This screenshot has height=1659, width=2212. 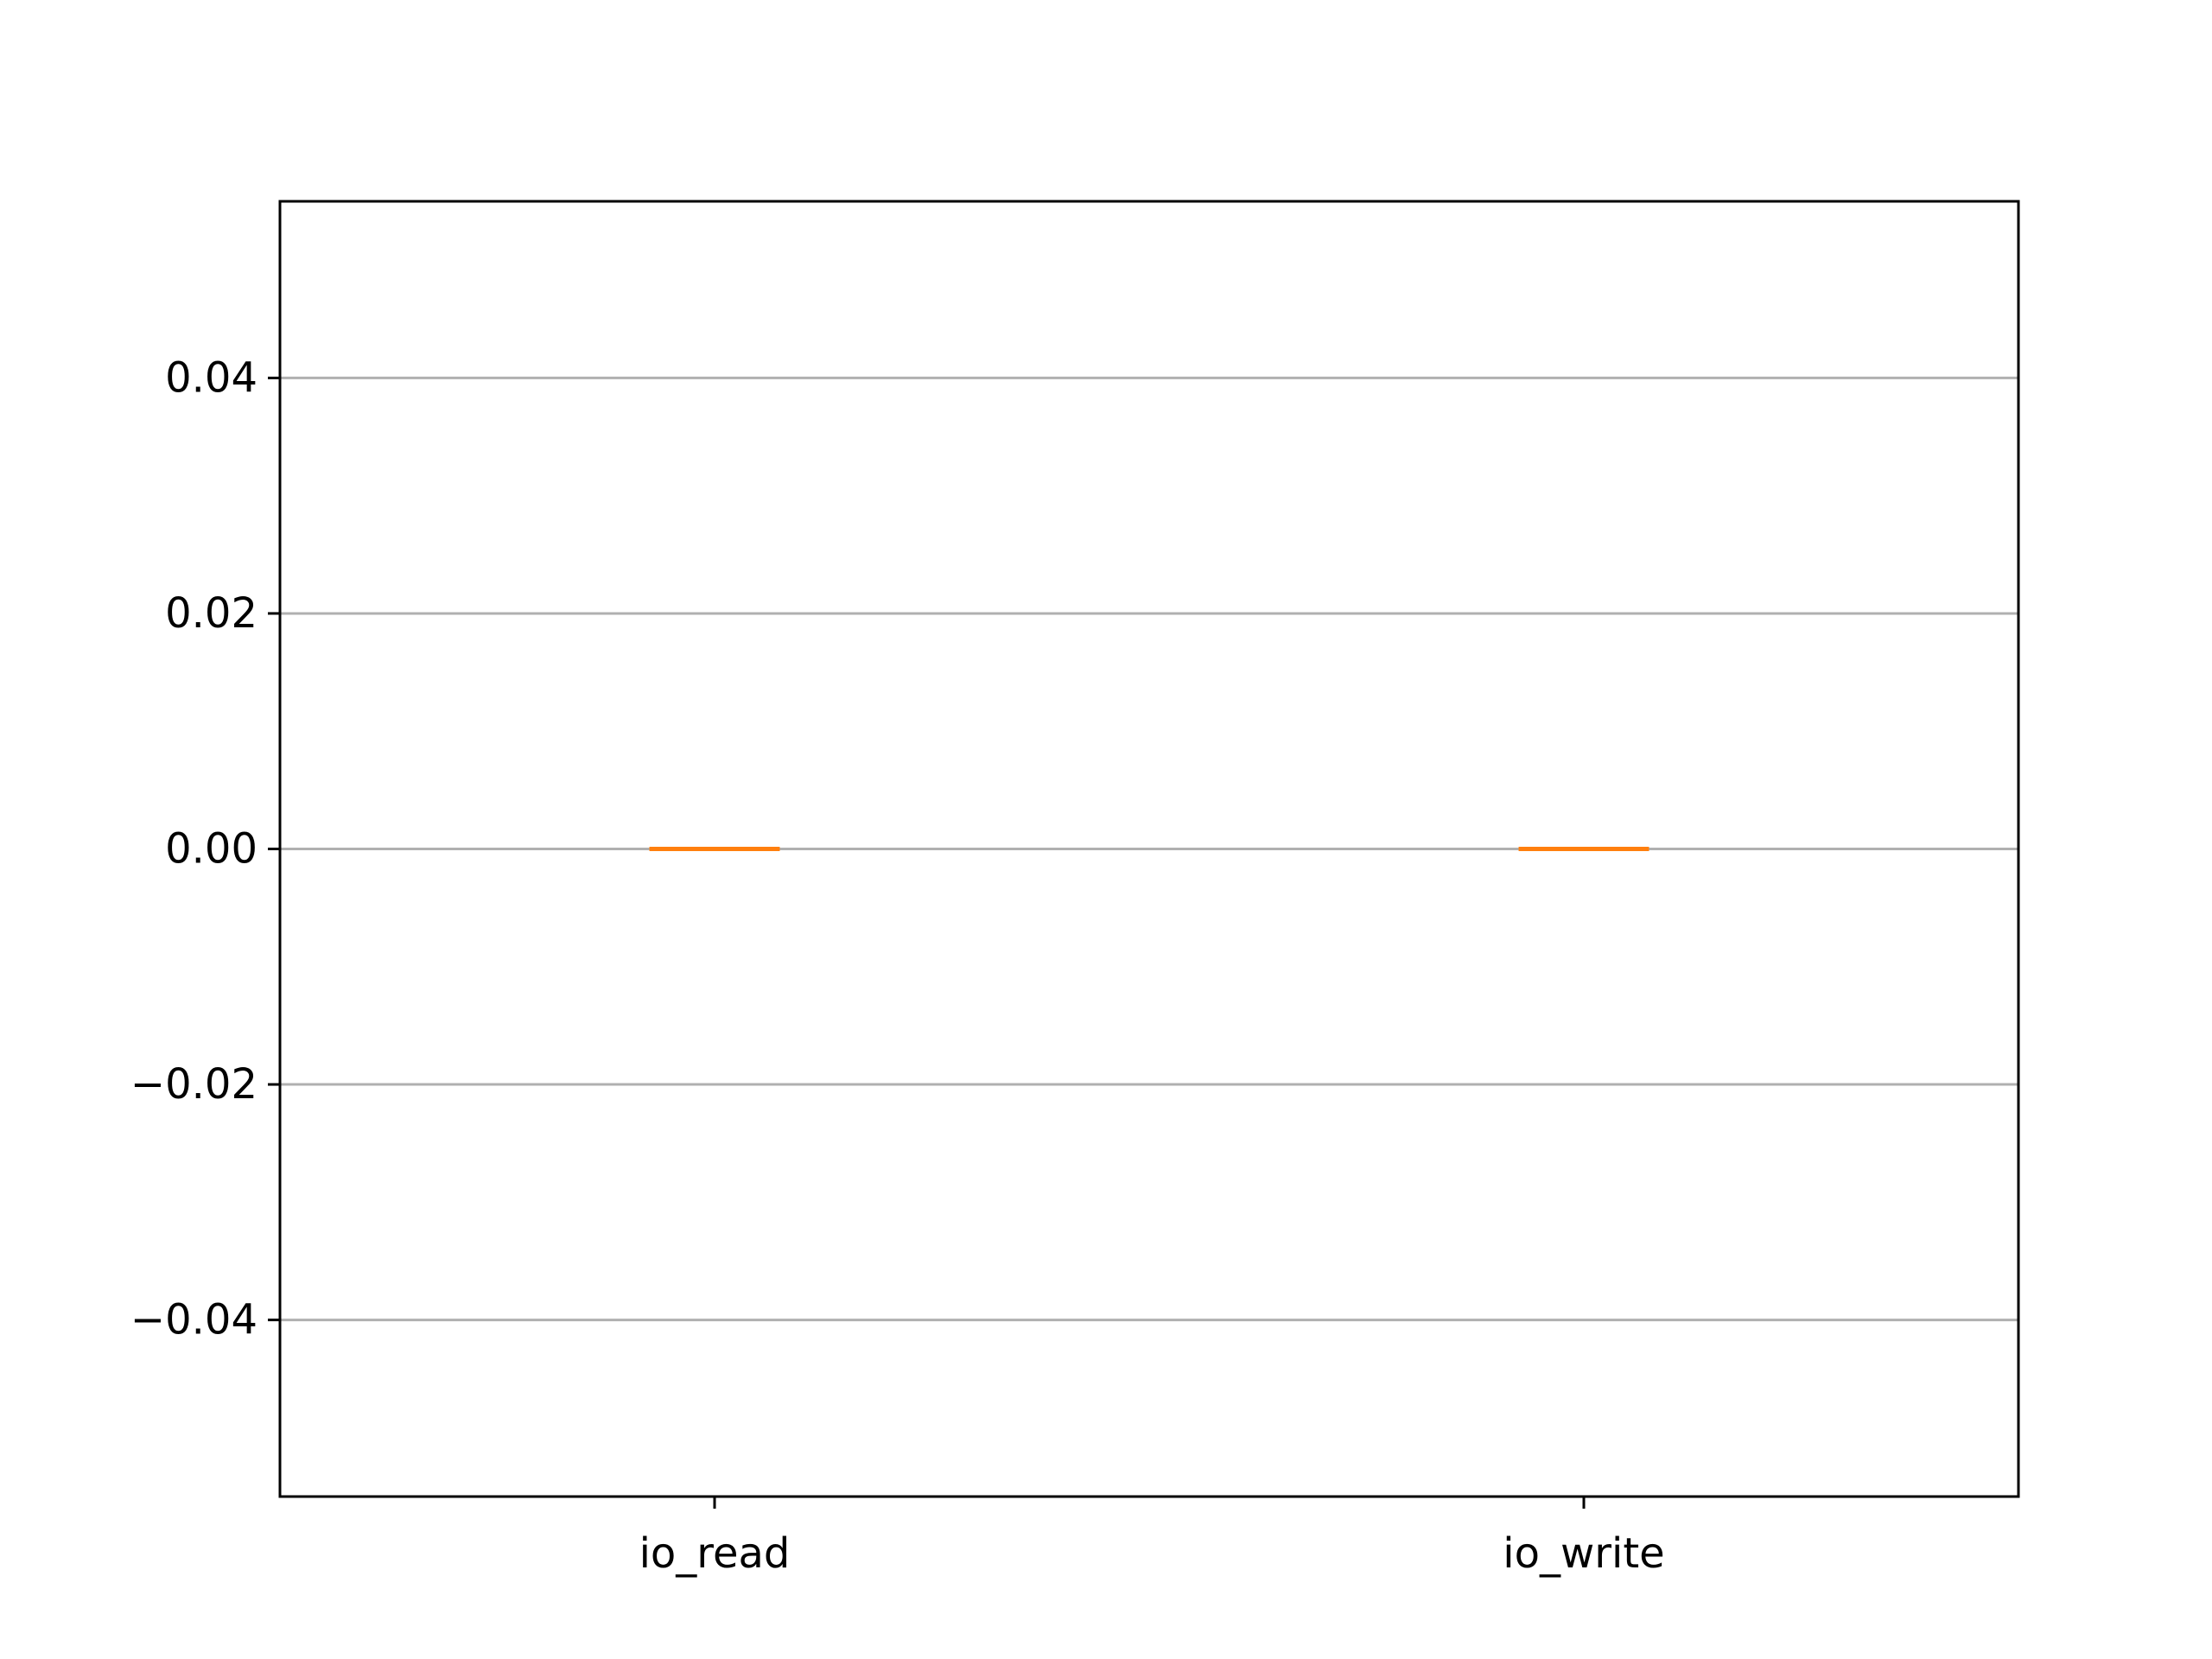 I want to click on y-tick-label: −0.04, so click(x=193, y=1320).